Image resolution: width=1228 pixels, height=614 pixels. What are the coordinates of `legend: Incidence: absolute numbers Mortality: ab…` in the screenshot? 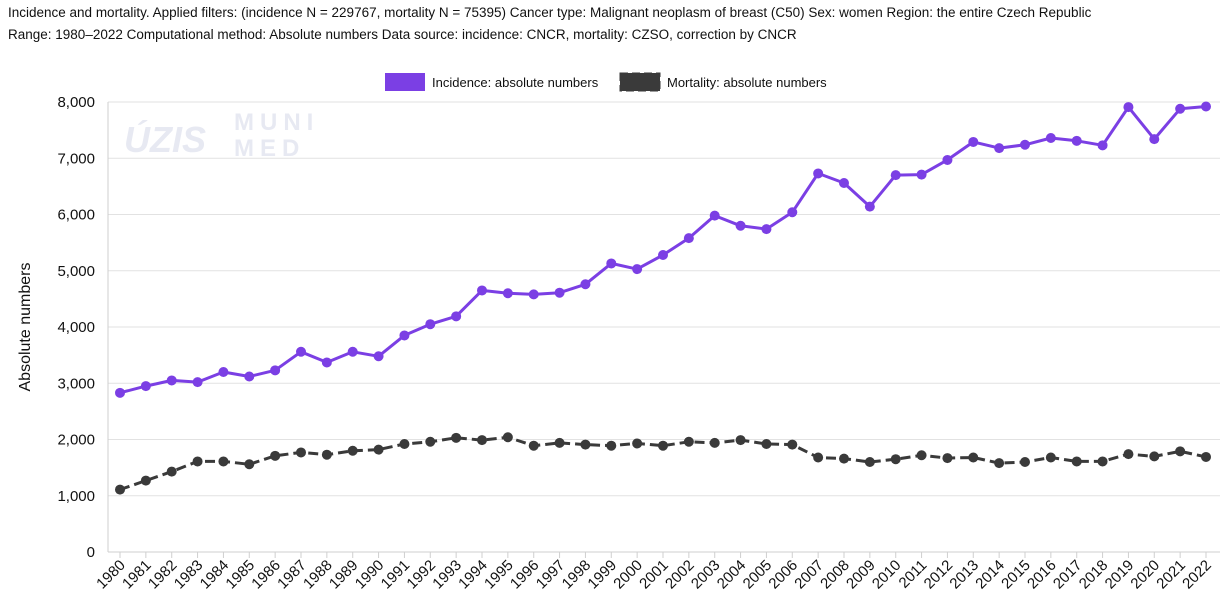 It's located at (606, 82).